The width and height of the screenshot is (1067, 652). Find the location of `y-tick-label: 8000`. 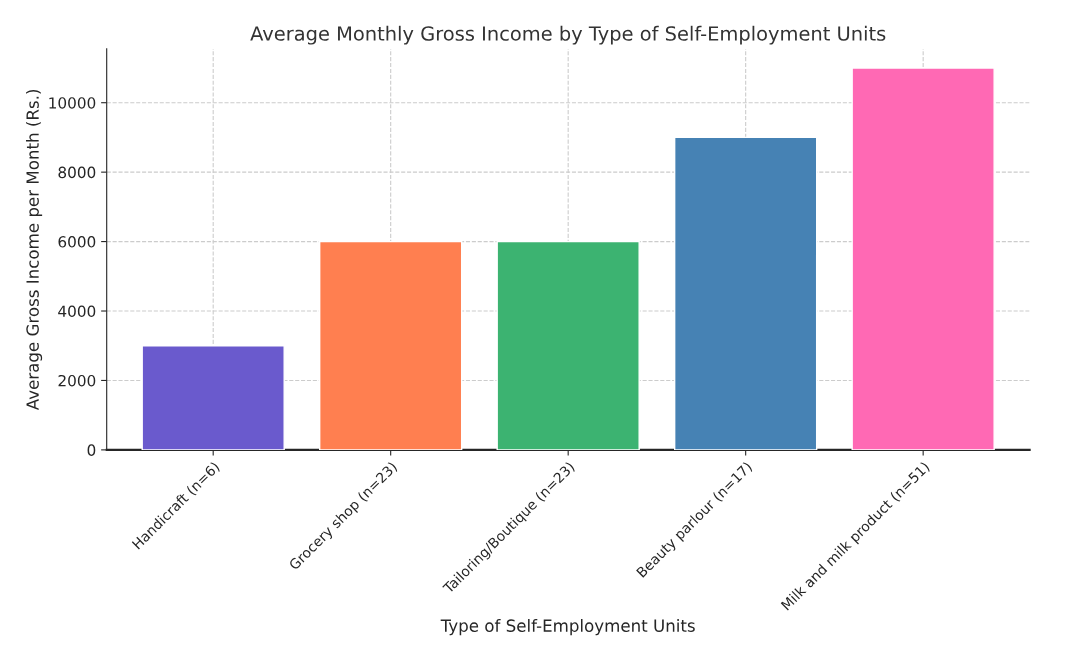

y-tick-label: 8000 is located at coordinates (77, 172).